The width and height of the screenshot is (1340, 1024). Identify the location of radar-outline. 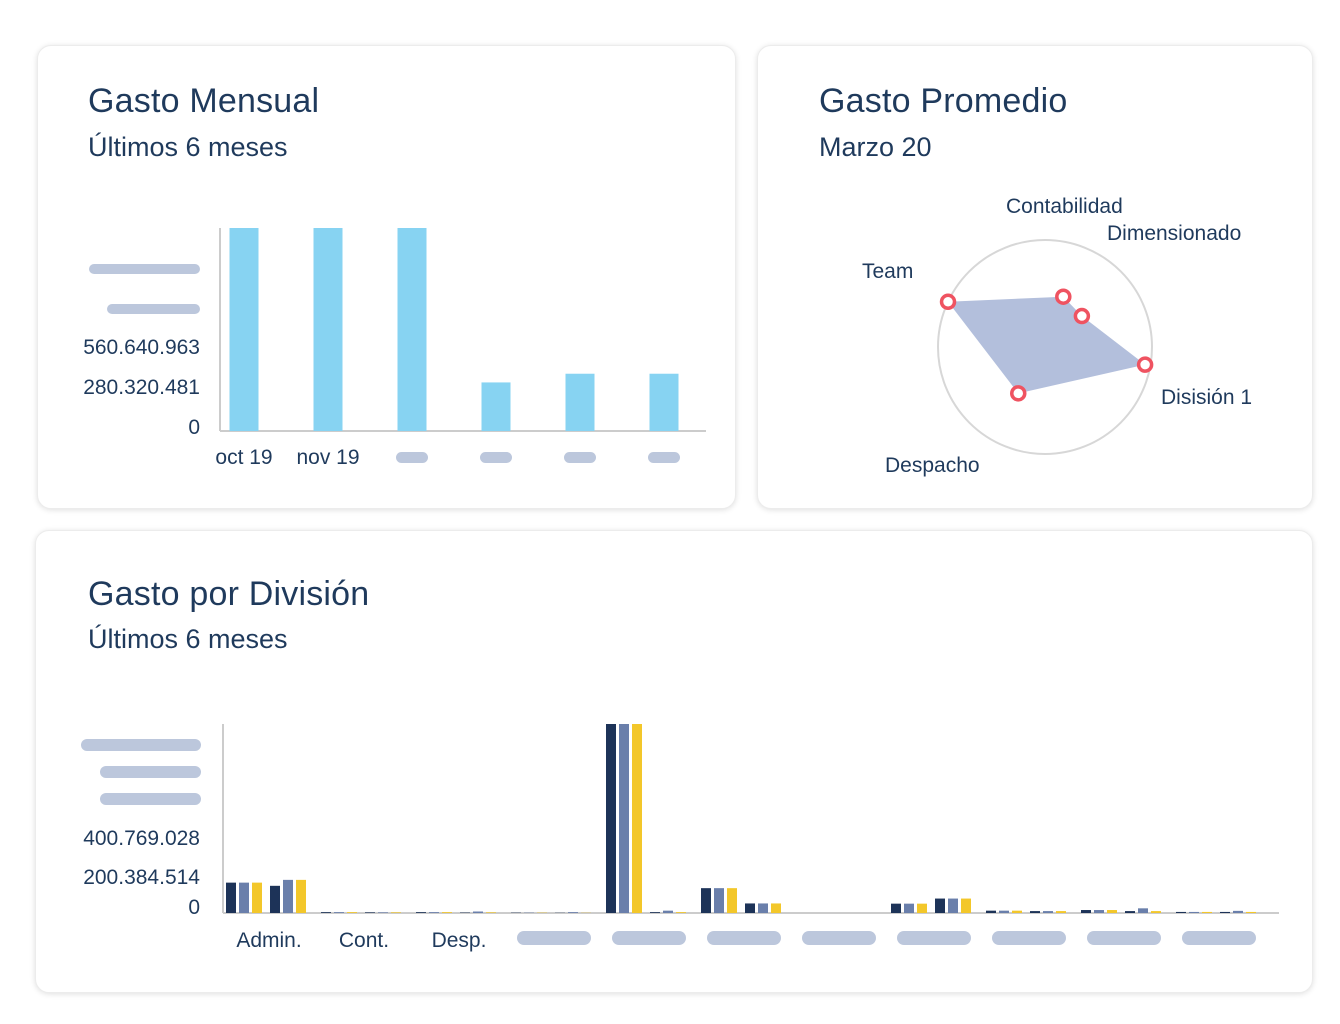
(1045, 347).